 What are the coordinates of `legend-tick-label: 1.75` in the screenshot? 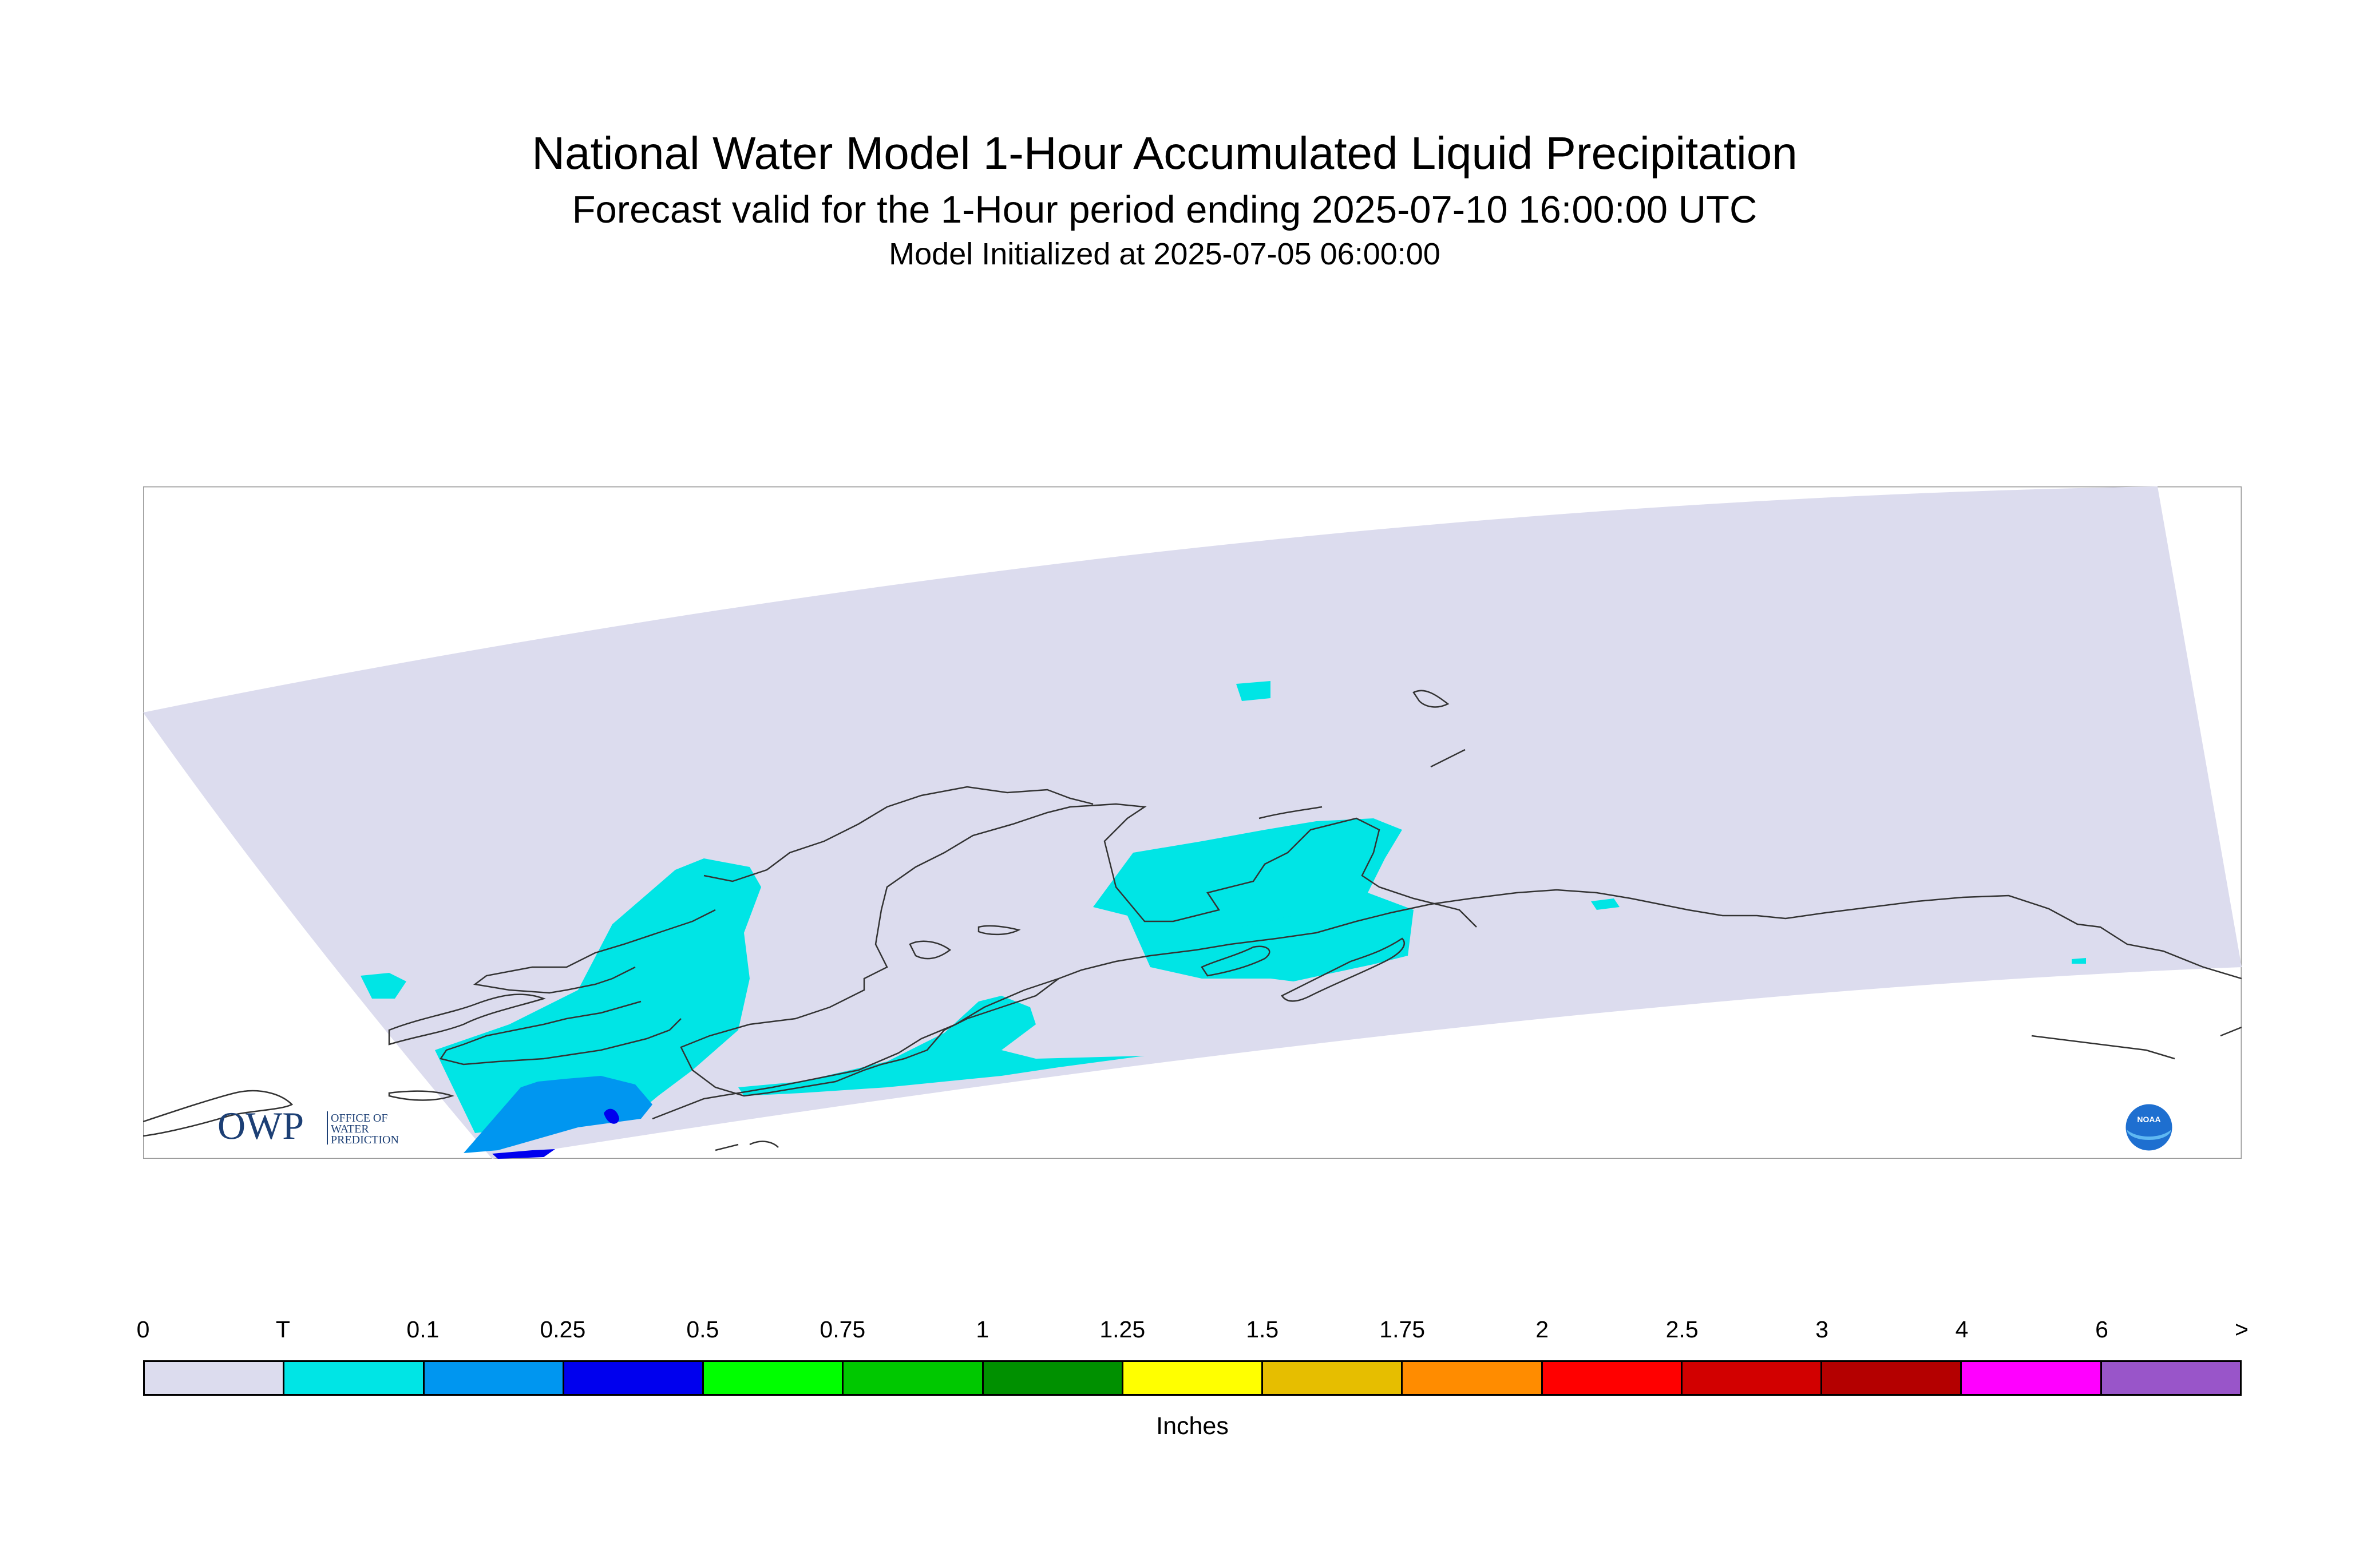 It's located at (1402, 1329).